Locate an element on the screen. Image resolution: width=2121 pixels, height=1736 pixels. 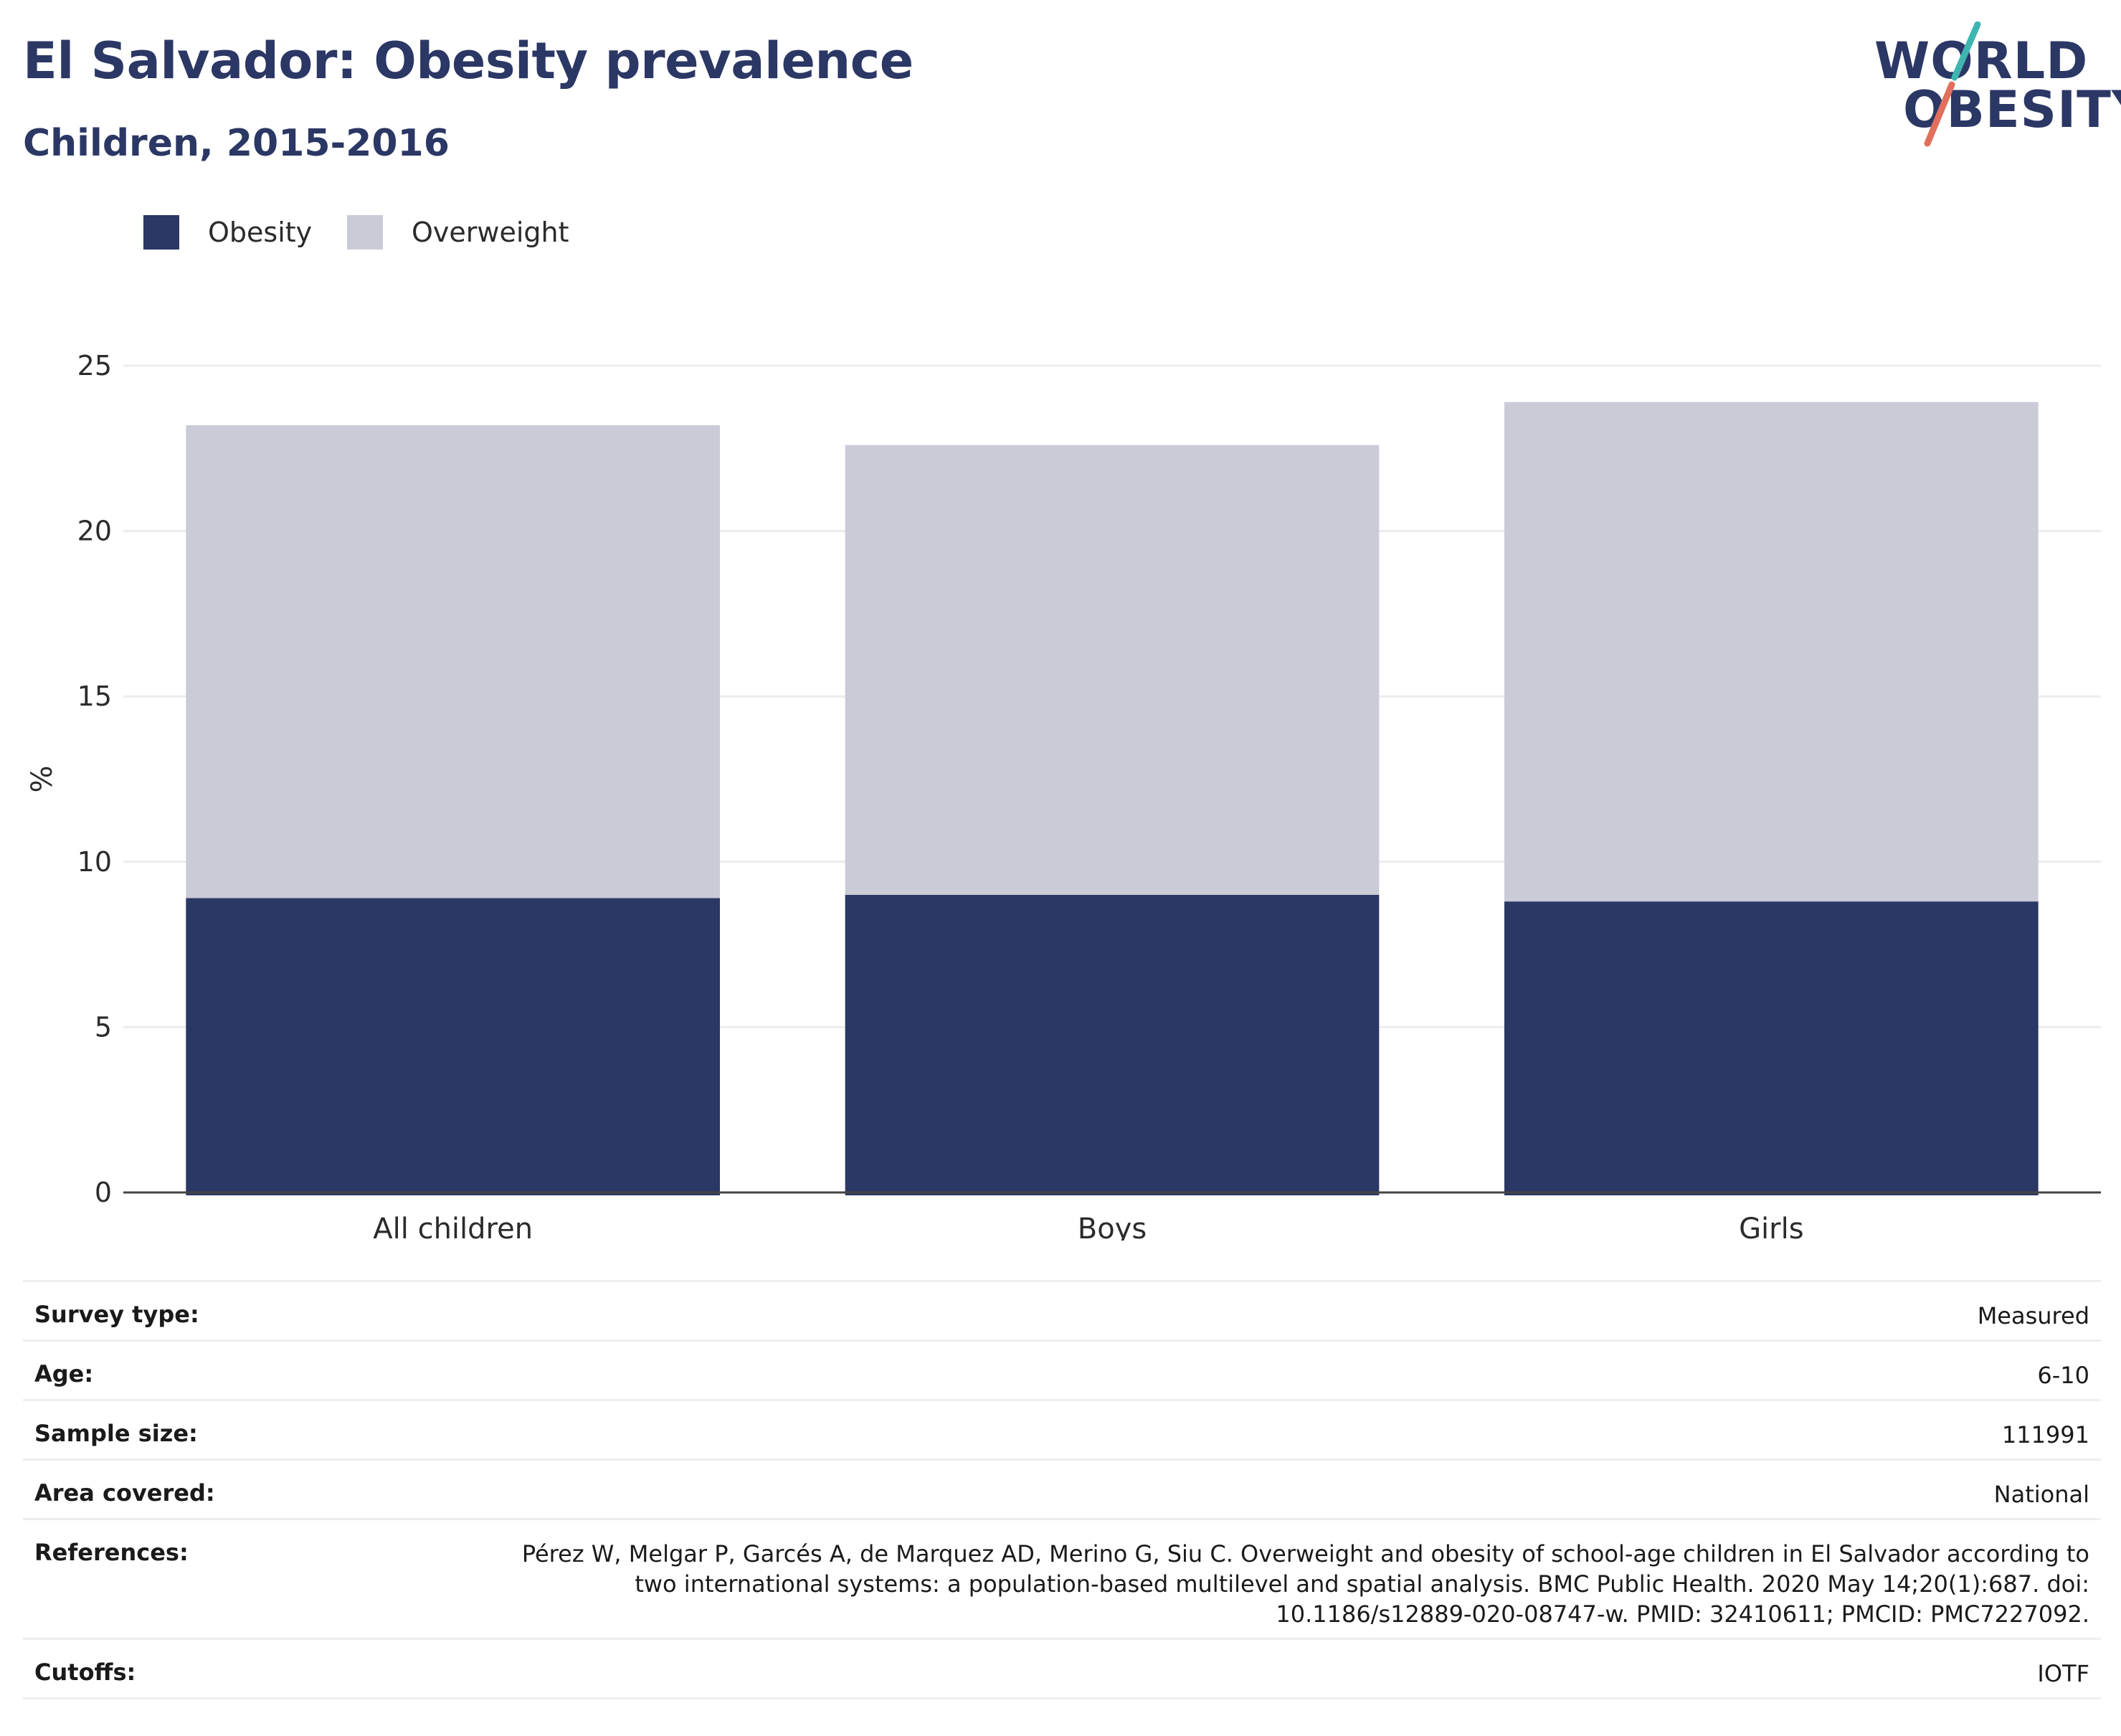
x-tick-label: All children is located at coordinates (453, 1227).